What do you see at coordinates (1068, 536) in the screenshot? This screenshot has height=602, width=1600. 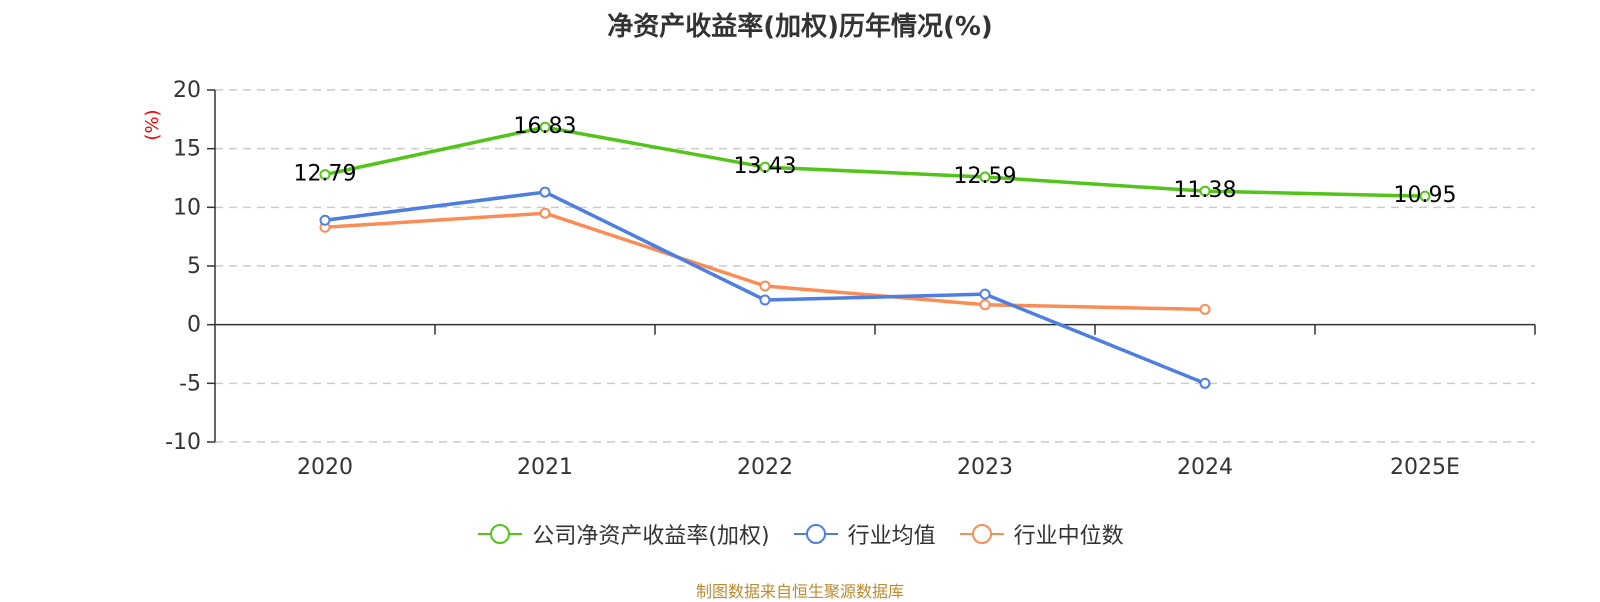 I see `legend-label: 行业中位数` at bounding box center [1068, 536].